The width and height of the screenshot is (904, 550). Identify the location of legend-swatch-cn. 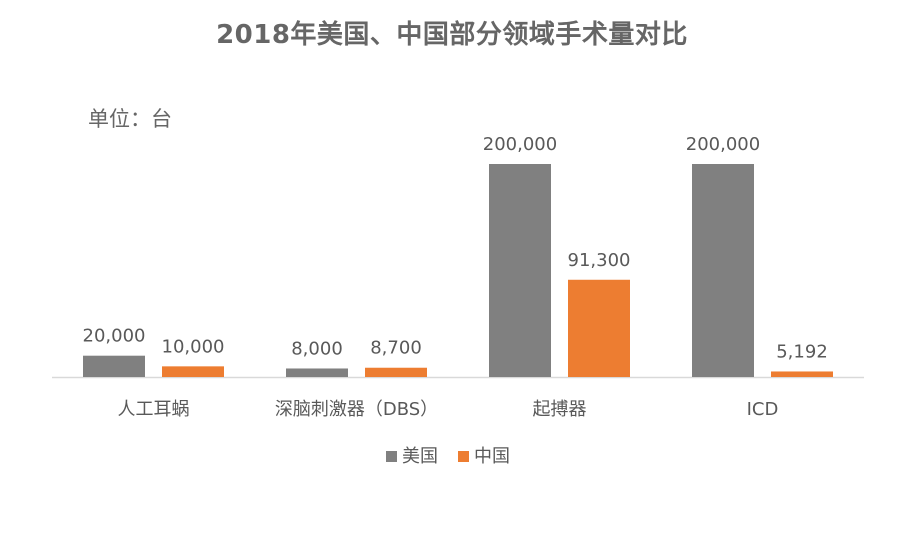
(463, 456).